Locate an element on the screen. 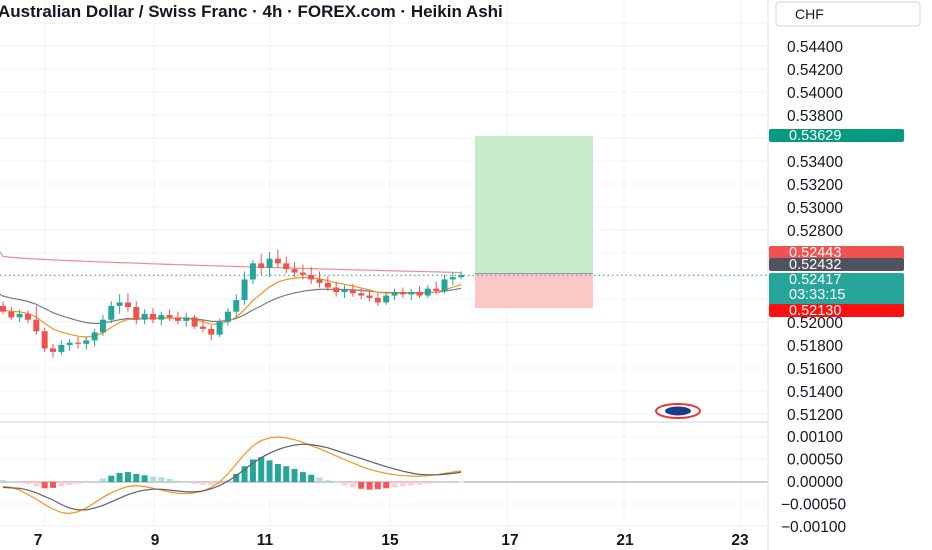 The height and width of the screenshot is (550, 932). price-tag-value: 0.52443 is located at coordinates (815, 253).